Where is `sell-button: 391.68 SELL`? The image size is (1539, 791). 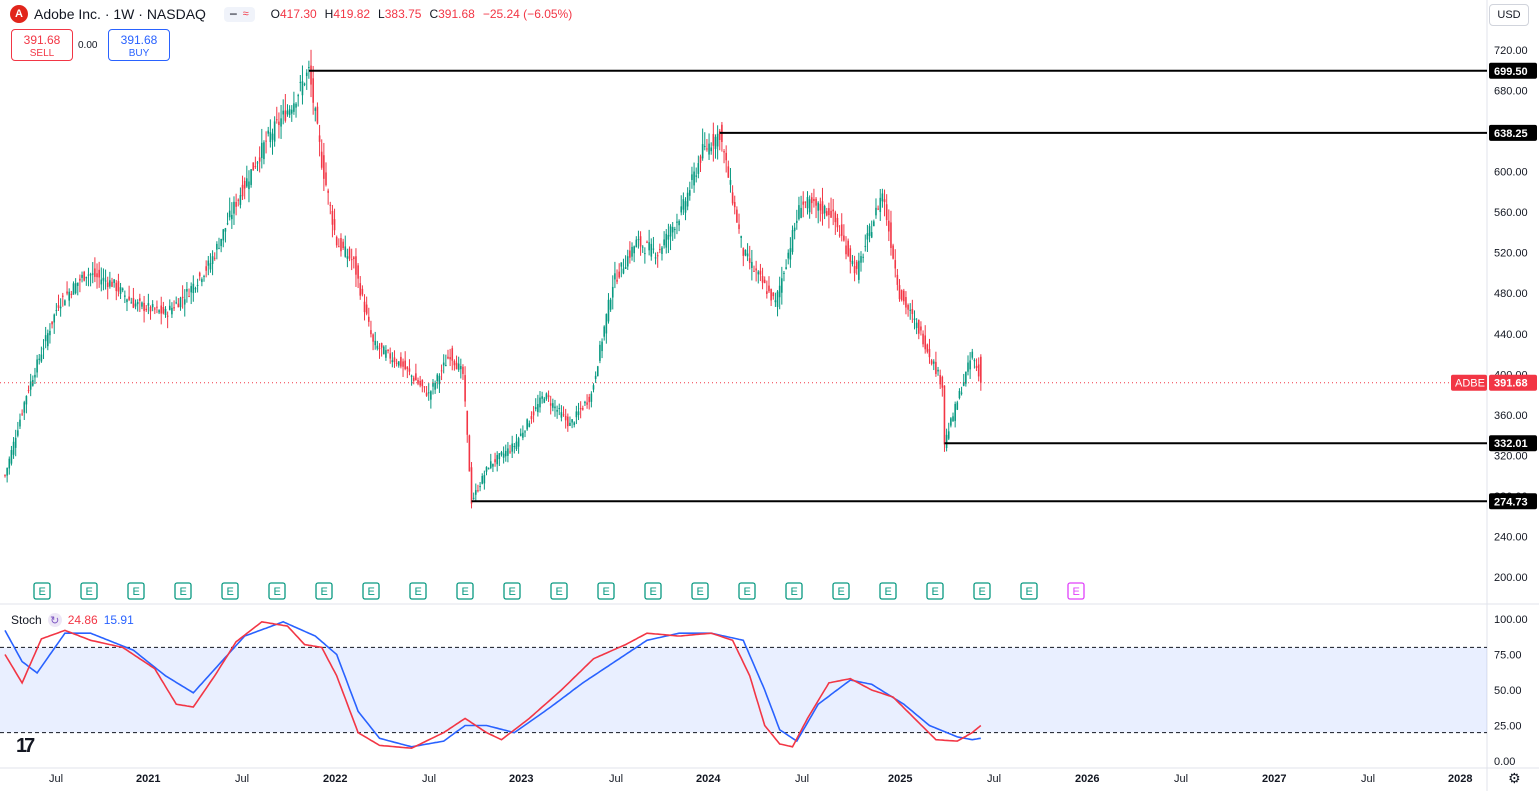 sell-button: 391.68 SELL is located at coordinates (42, 45).